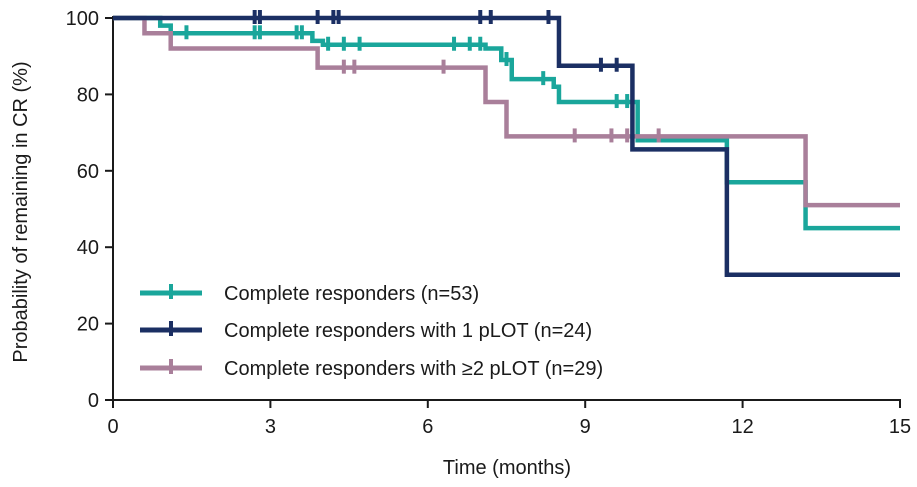 This screenshot has width=917, height=487. I want to click on y-tick-label: 60, so click(88, 172).